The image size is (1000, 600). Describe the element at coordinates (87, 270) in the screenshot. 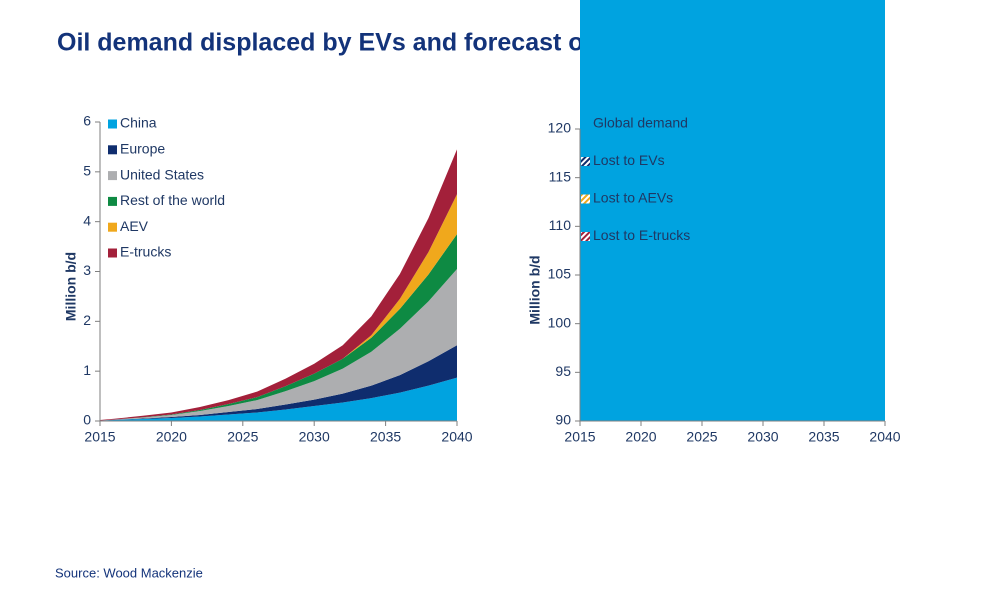

I see `y-tick-label: 3` at that location.